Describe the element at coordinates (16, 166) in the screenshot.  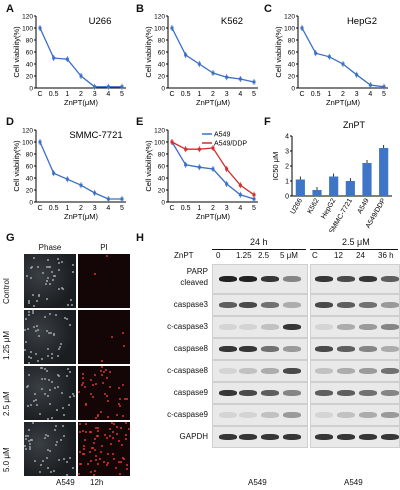
I see `y-axis-title: Cell viability(%)` at that location.